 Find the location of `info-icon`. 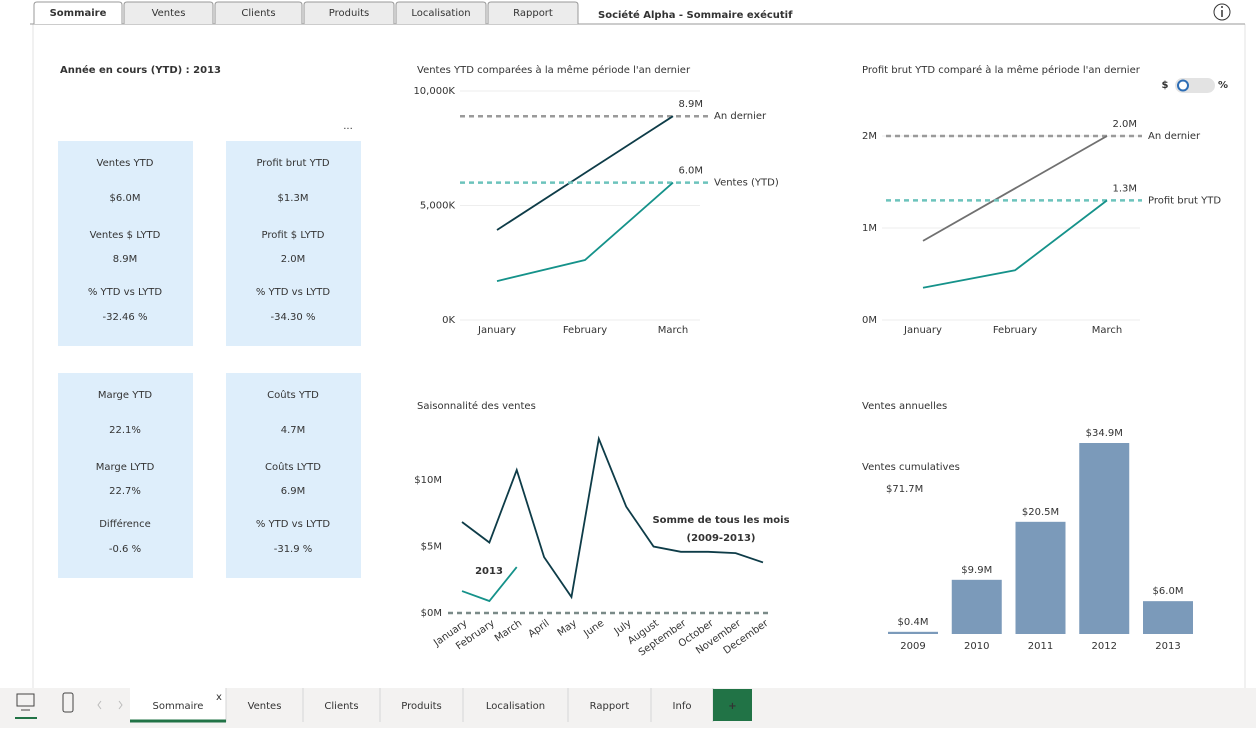

info-icon is located at coordinates (1222, 12).